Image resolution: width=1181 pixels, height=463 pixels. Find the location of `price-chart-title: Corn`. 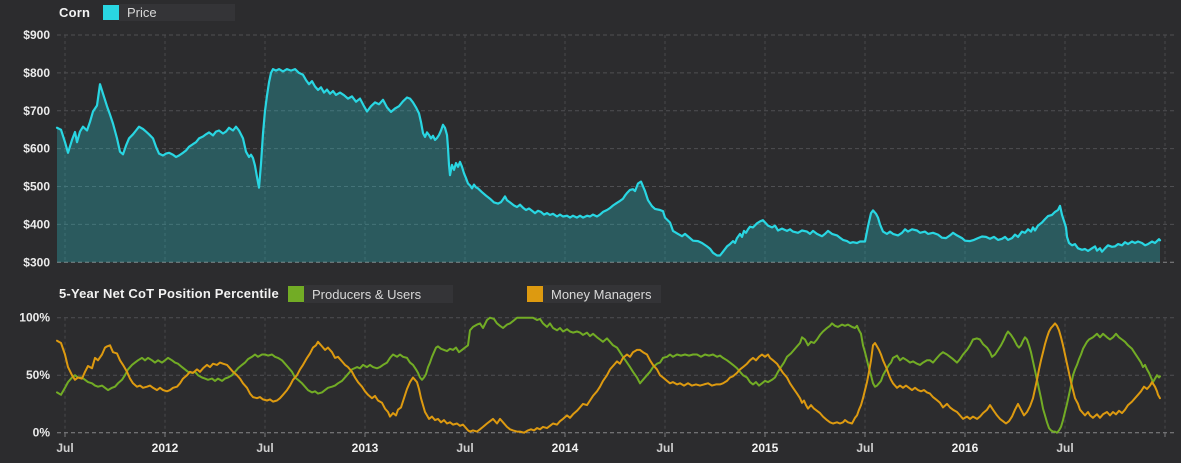

price-chart-title: Corn is located at coordinates (75, 12).